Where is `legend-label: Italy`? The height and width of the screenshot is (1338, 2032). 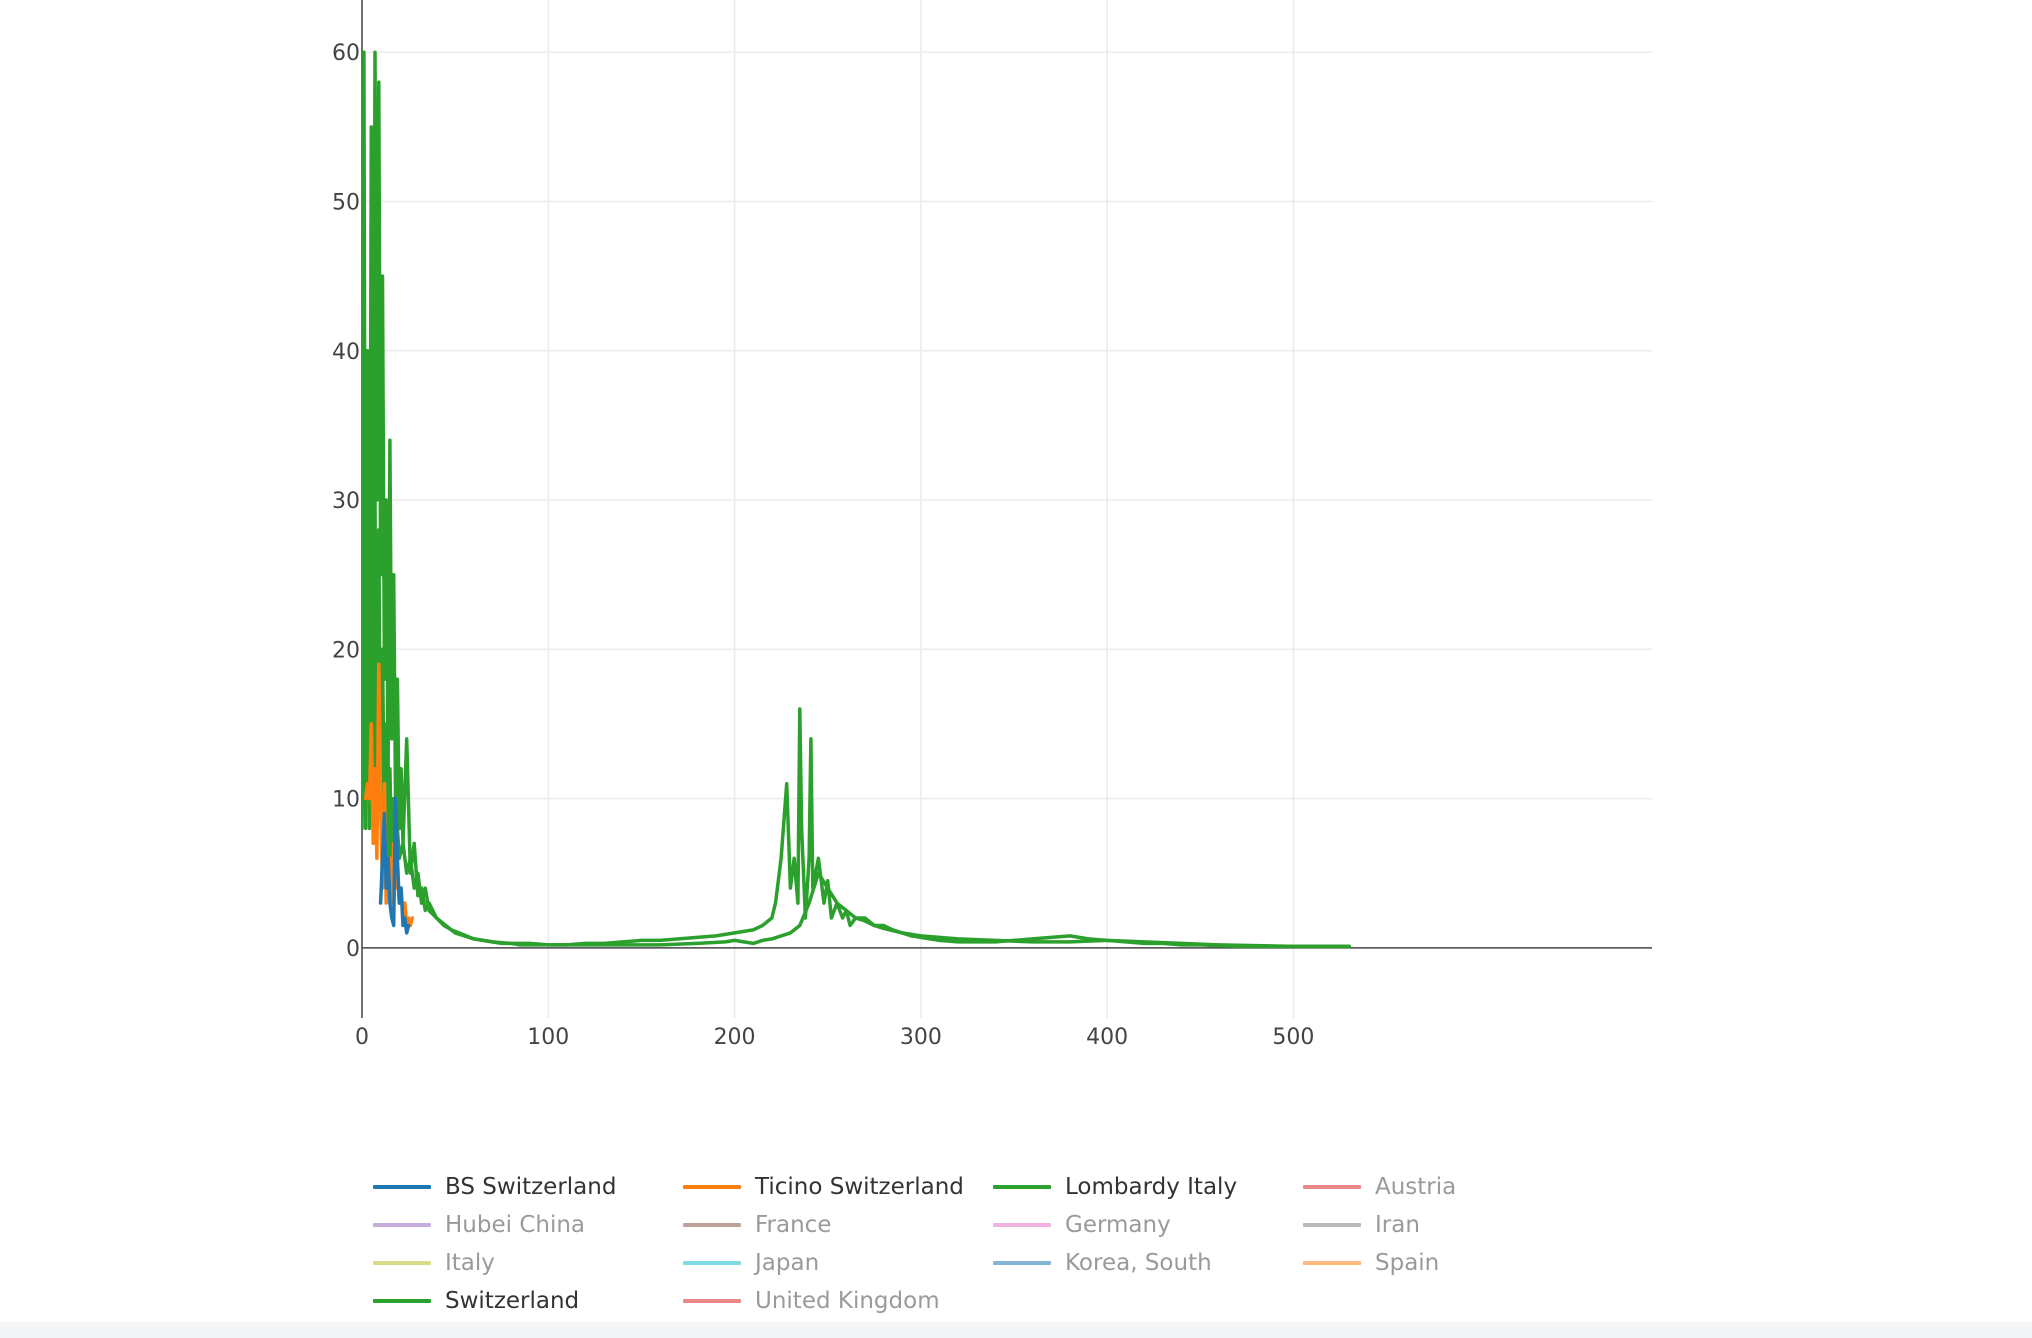 legend-label: Italy is located at coordinates (470, 1263).